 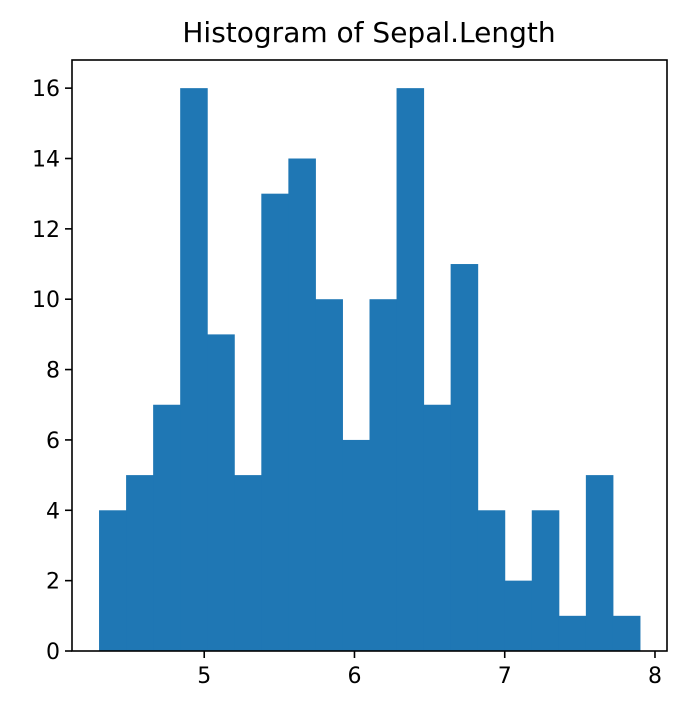 What do you see at coordinates (53, 511) in the screenshot?
I see `y-tick-label: 4` at bounding box center [53, 511].